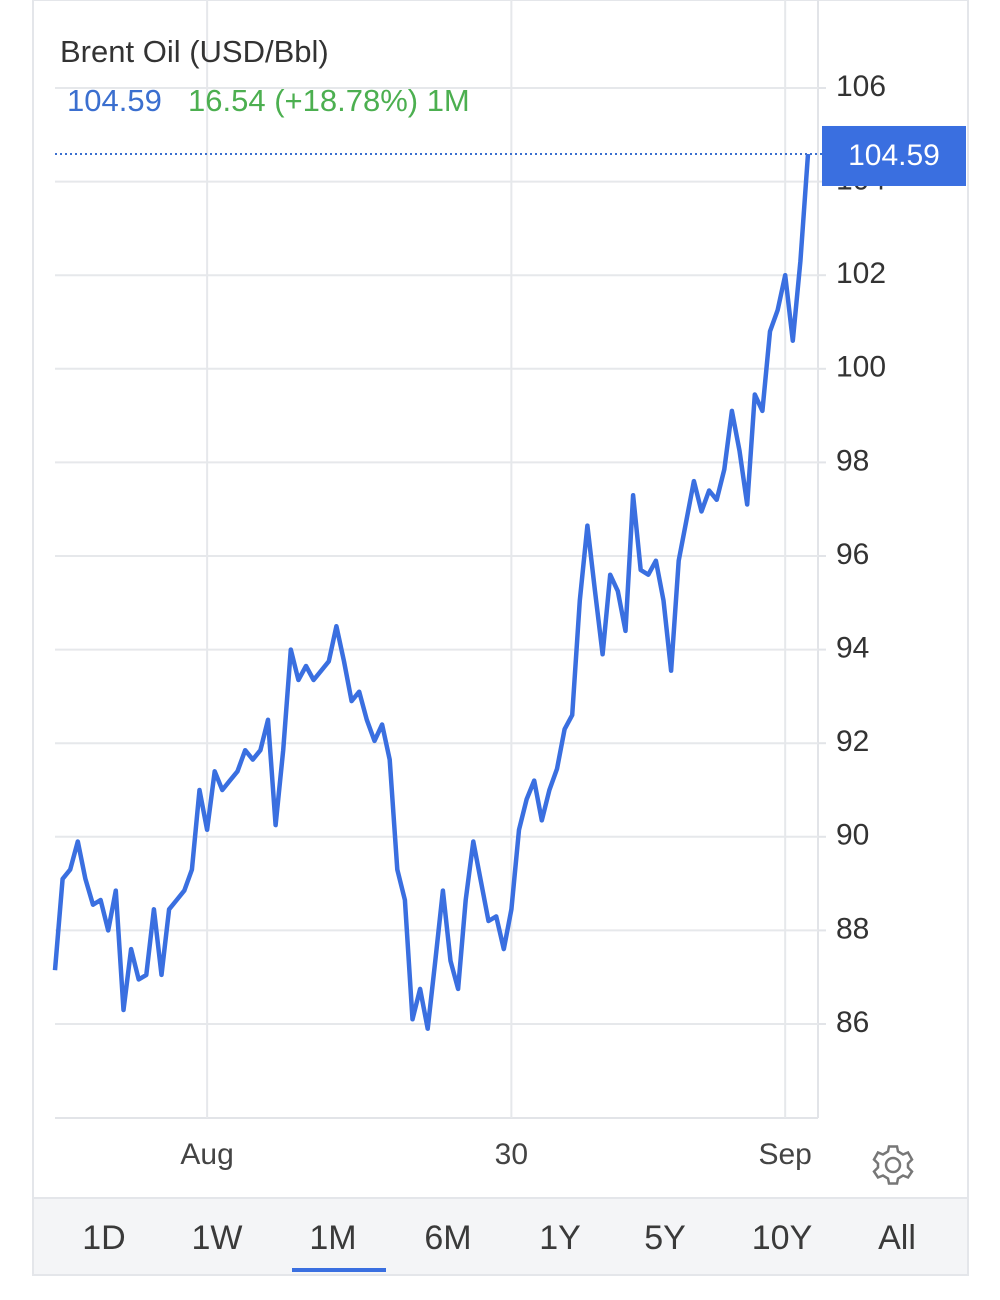  Describe the element at coordinates (861, 86) in the screenshot. I see `y-tick-label: 106` at that location.